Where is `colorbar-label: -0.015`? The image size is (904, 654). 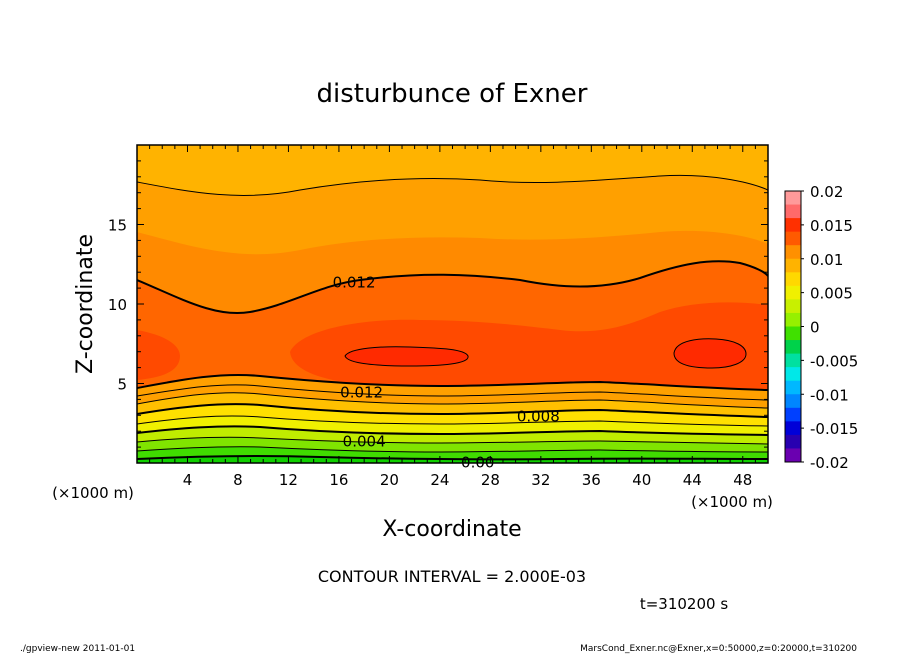
colorbar-label: -0.015 is located at coordinates (834, 429).